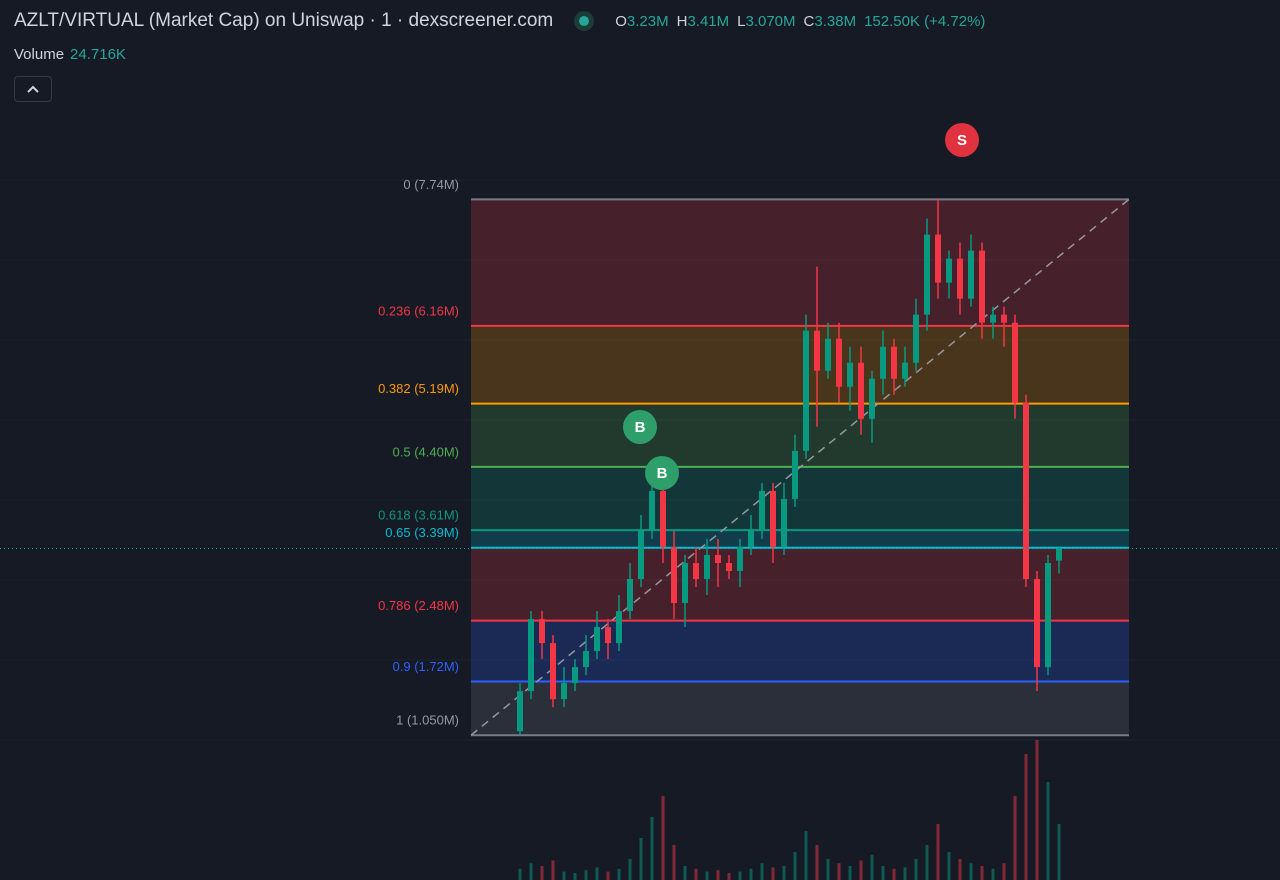  What do you see at coordinates (98, 54) in the screenshot?
I see `volume-value: 24.716K` at bounding box center [98, 54].